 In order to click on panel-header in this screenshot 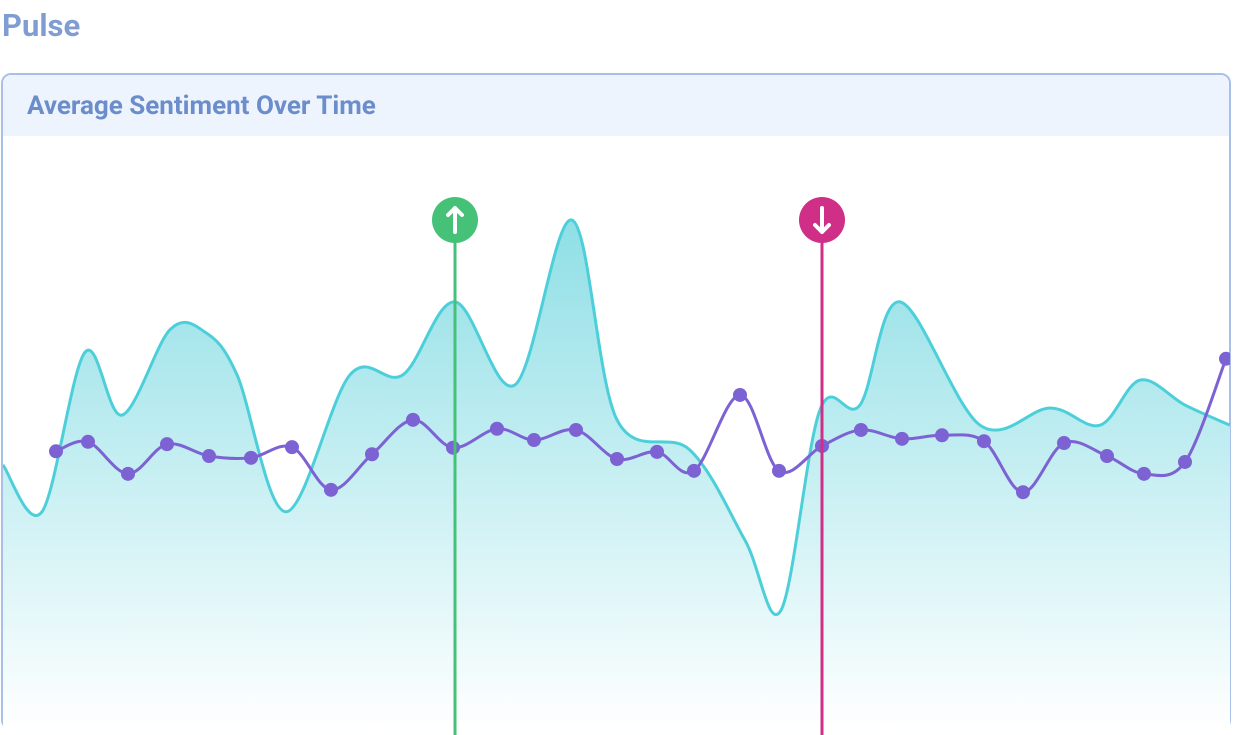, I will do `click(616, 105)`.